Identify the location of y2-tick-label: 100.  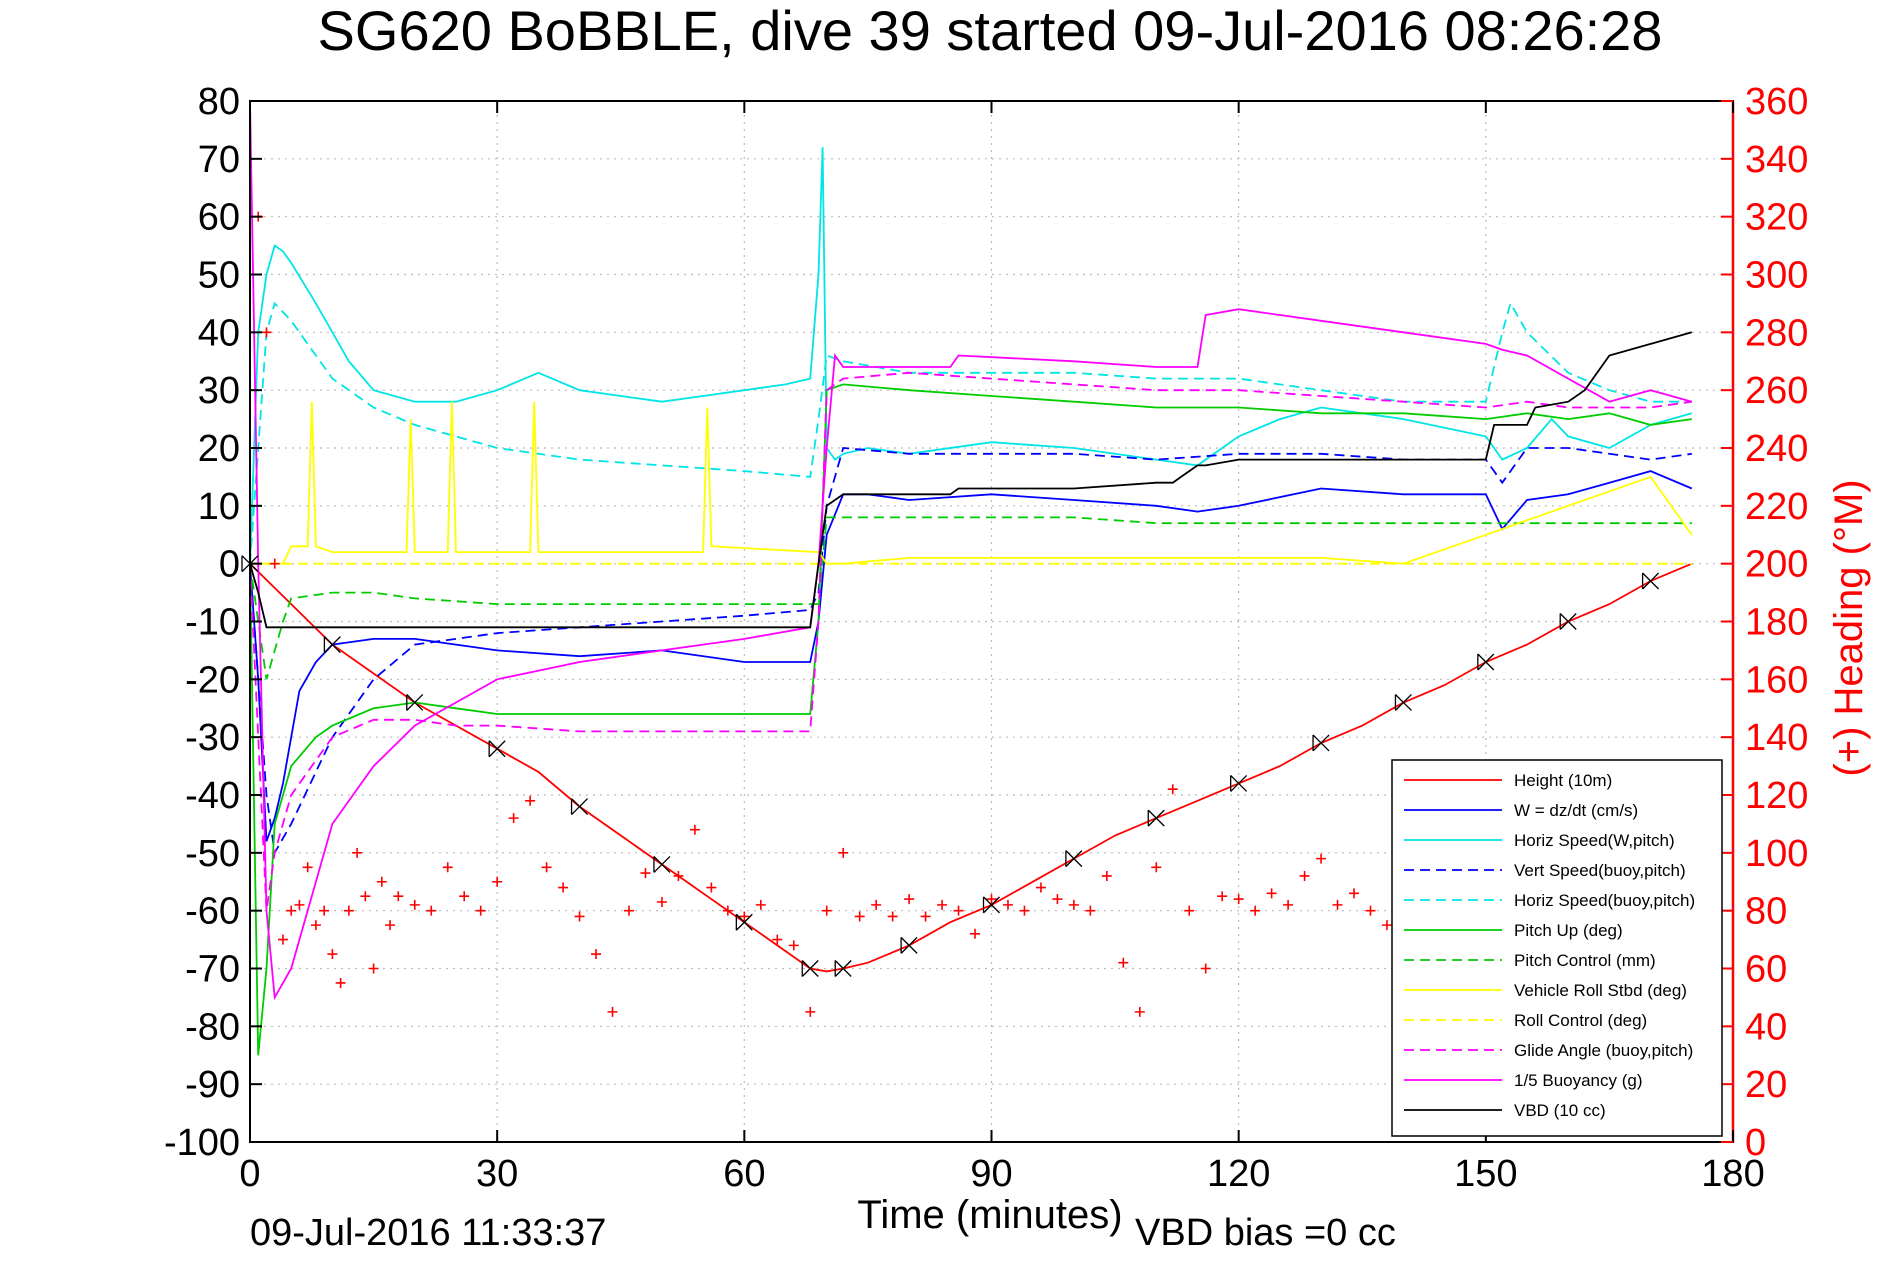
(1776, 854).